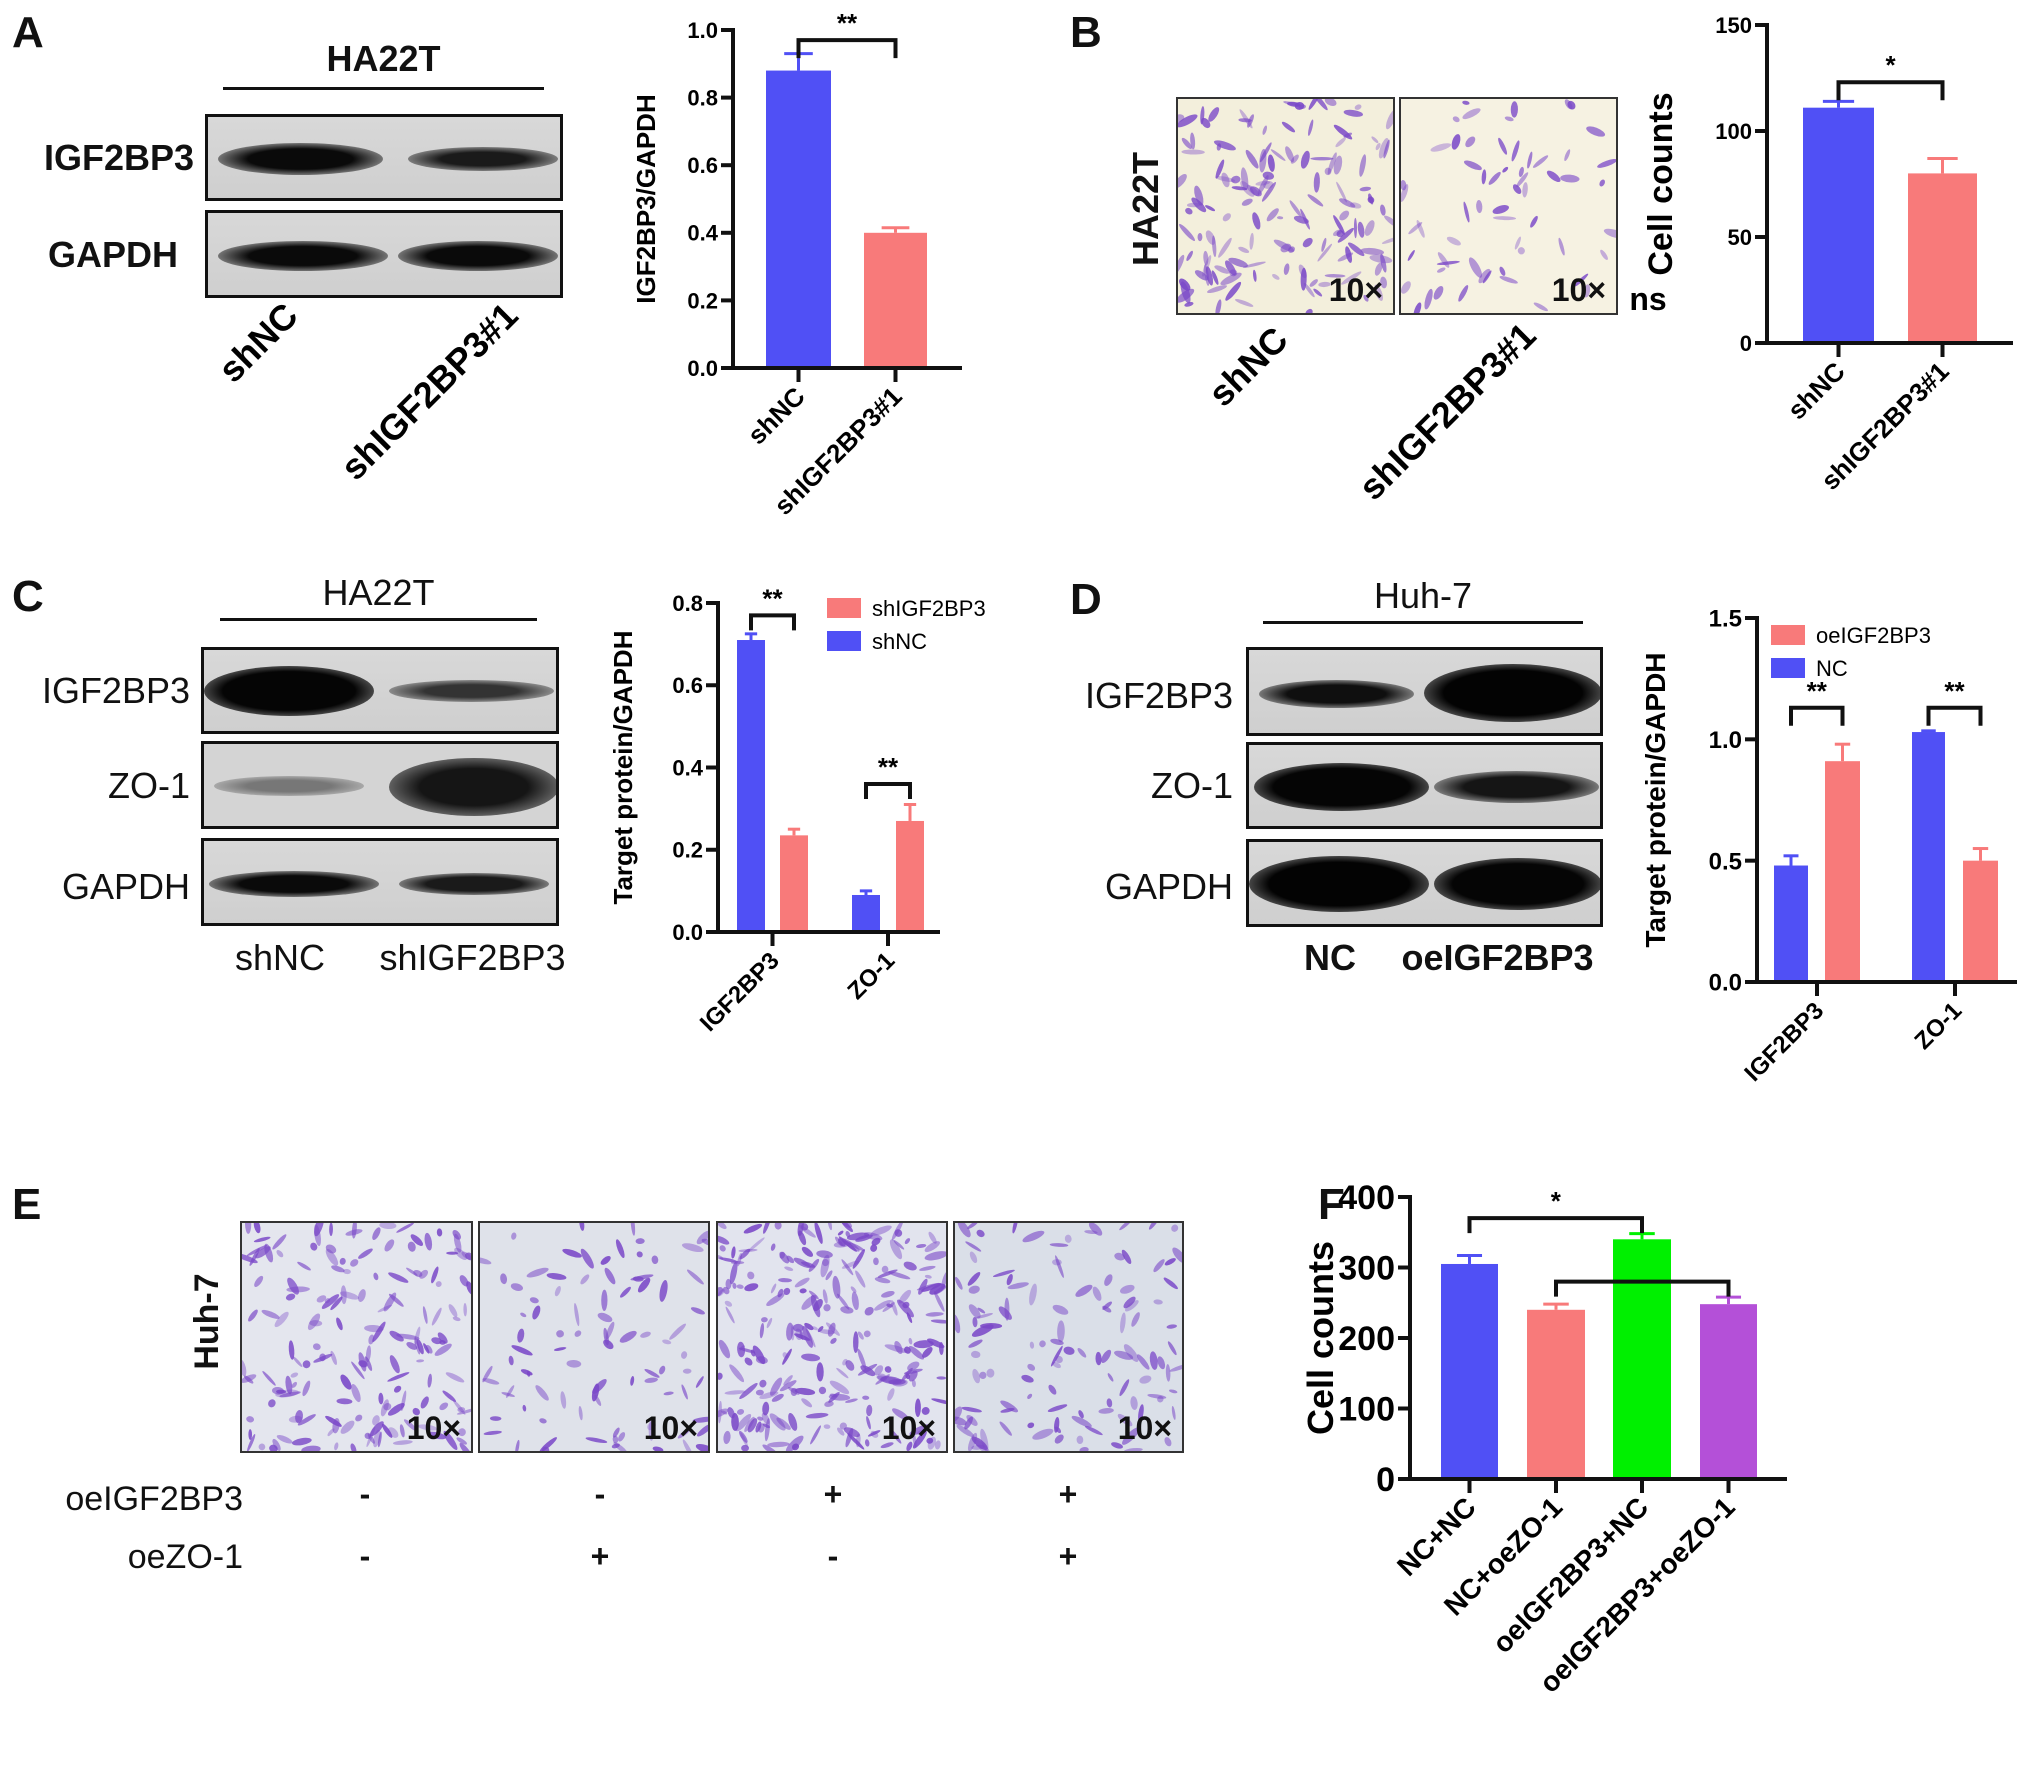 Image resolution: width=2031 pixels, height=1788 pixels. Describe the element at coordinates (1556, 1201) in the screenshot. I see `significance-label: *` at that location.